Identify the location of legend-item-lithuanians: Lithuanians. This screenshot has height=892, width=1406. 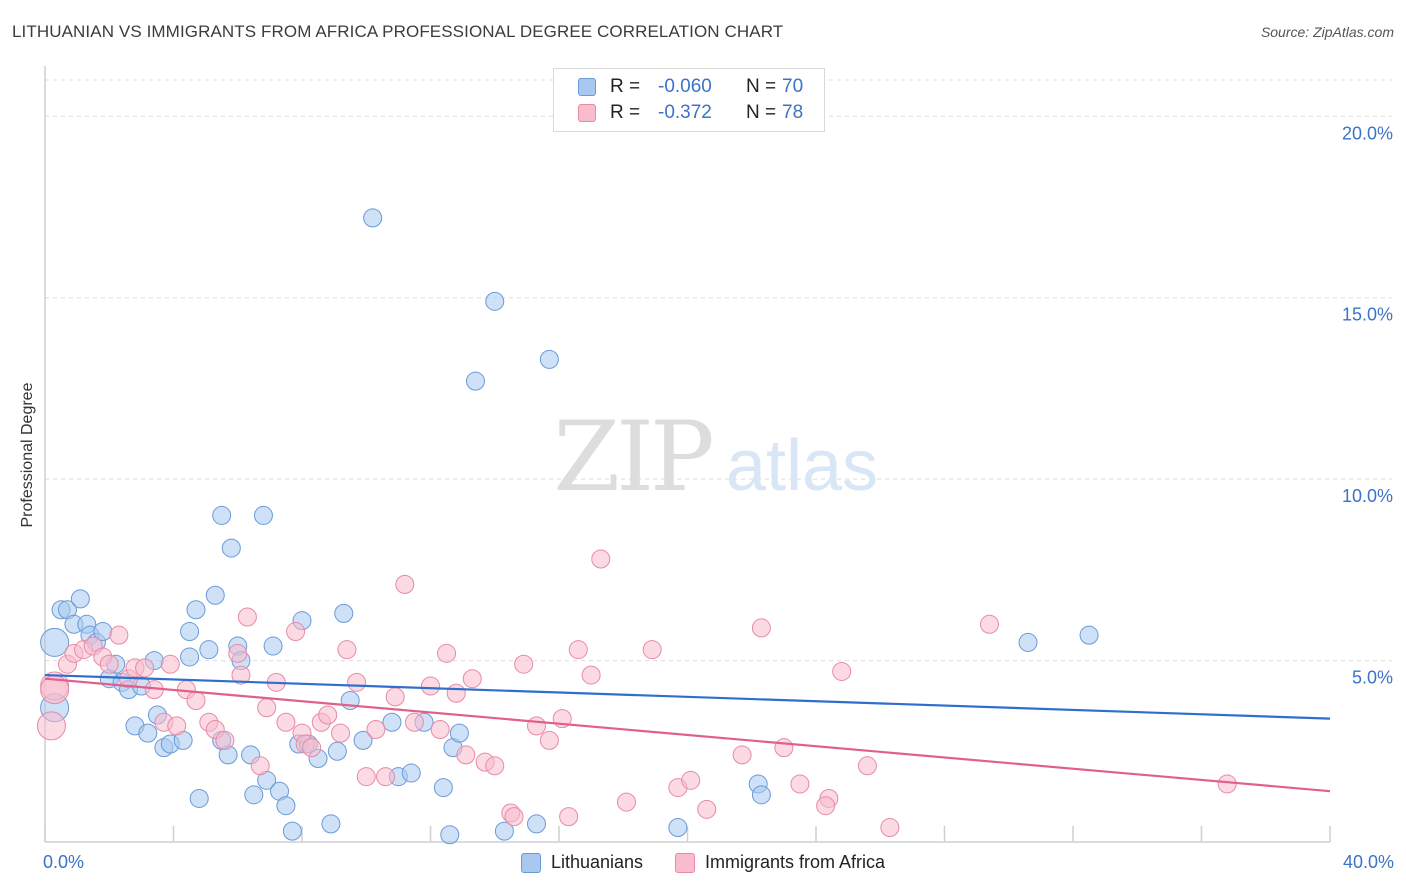
(582, 862).